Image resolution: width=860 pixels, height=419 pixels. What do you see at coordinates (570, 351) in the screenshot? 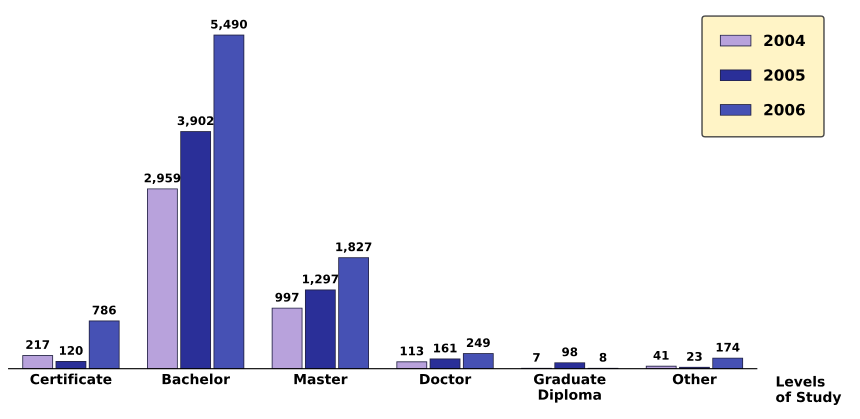
I see `data-label: 98` at bounding box center [570, 351].